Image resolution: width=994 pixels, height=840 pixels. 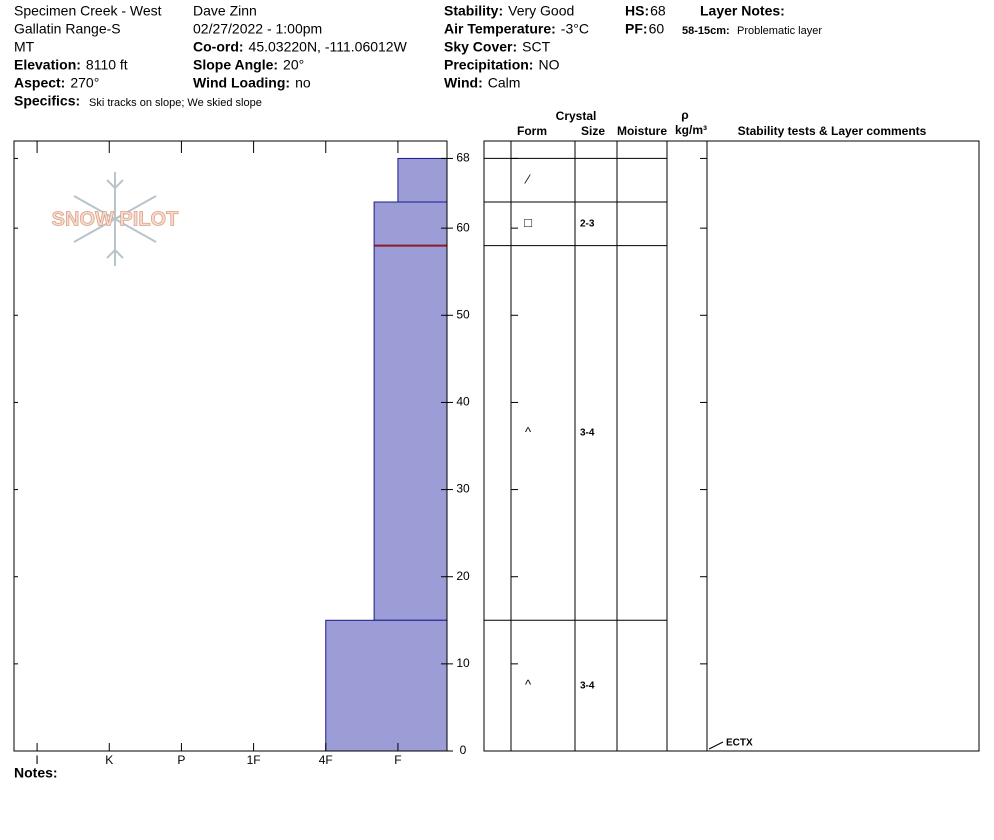 What do you see at coordinates (576, 116) in the screenshot?
I see `header: Crystal` at bounding box center [576, 116].